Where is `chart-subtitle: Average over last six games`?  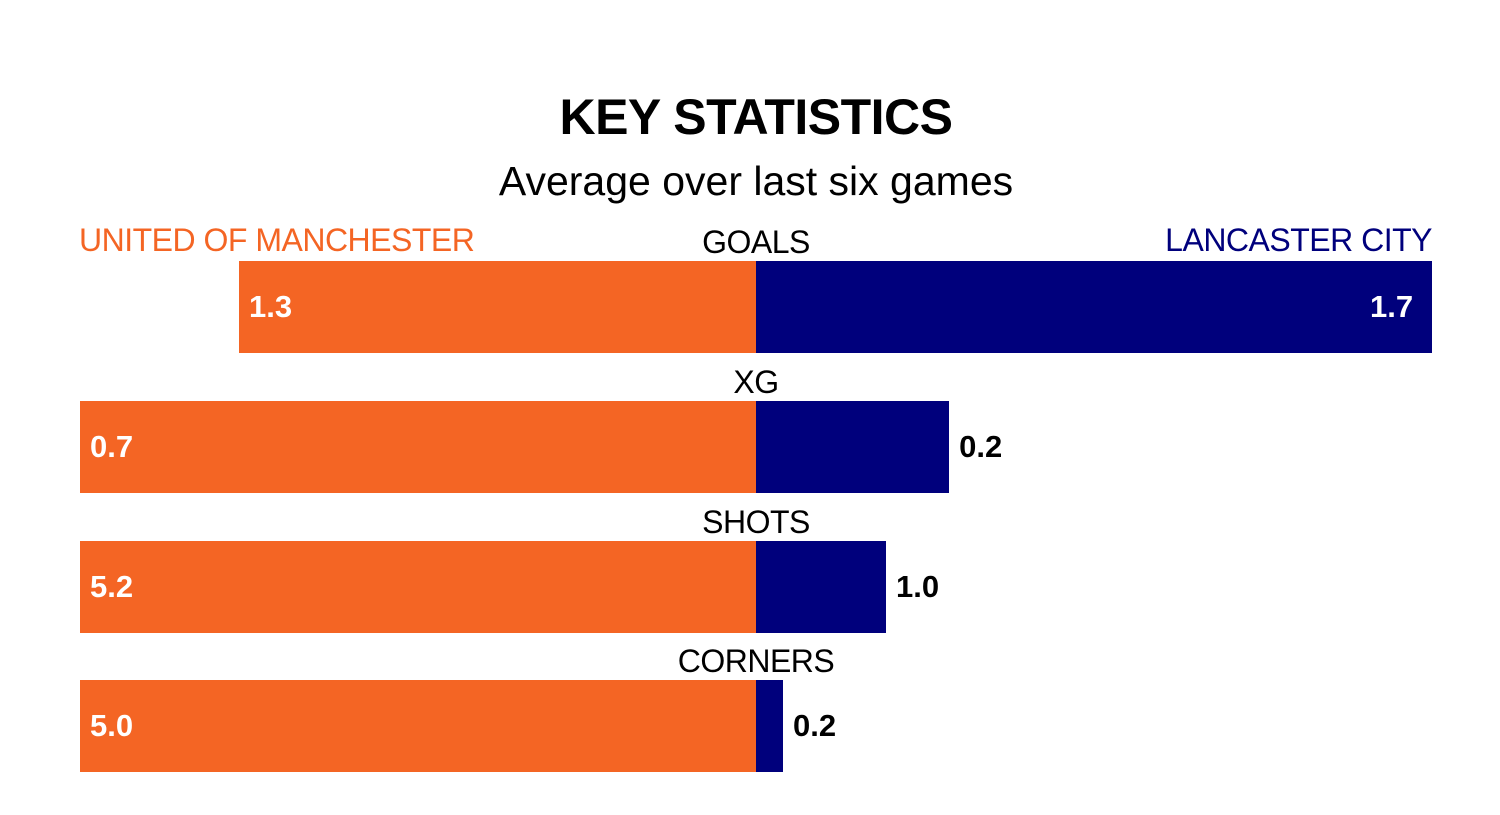
chart-subtitle: Average over last six games is located at coordinates (756, 181).